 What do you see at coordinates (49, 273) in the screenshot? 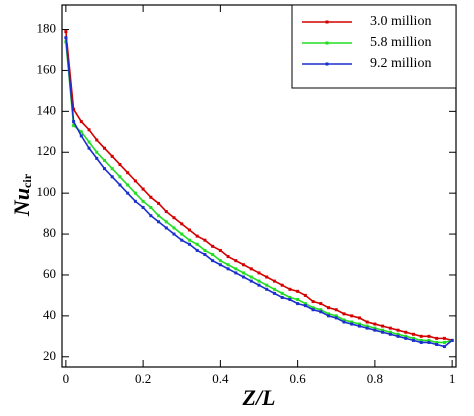
I see `y-tick-label: 60` at bounding box center [49, 273].